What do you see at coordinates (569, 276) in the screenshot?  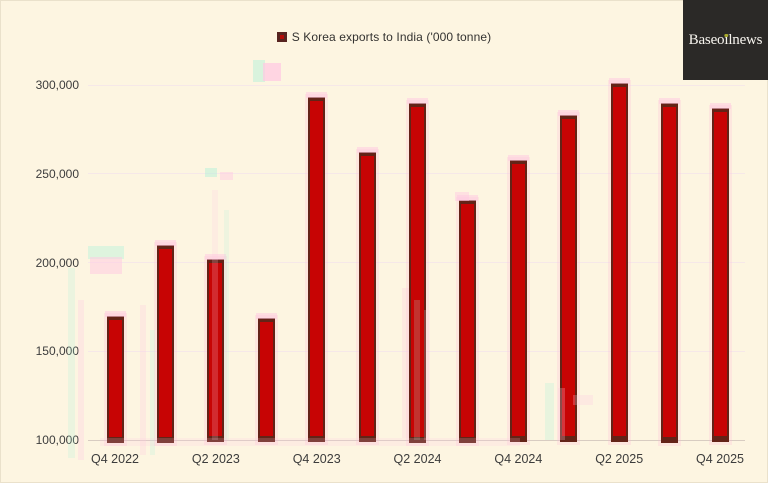 I see `bar-q1-2025` at bounding box center [569, 276].